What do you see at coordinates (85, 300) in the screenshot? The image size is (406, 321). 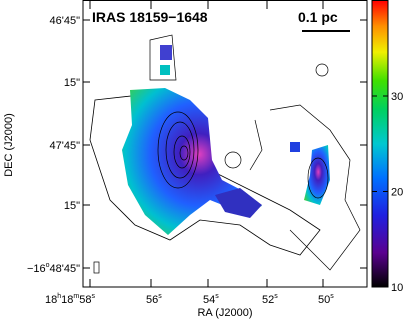 I see `tick-label-part: 58` at bounding box center [85, 300].